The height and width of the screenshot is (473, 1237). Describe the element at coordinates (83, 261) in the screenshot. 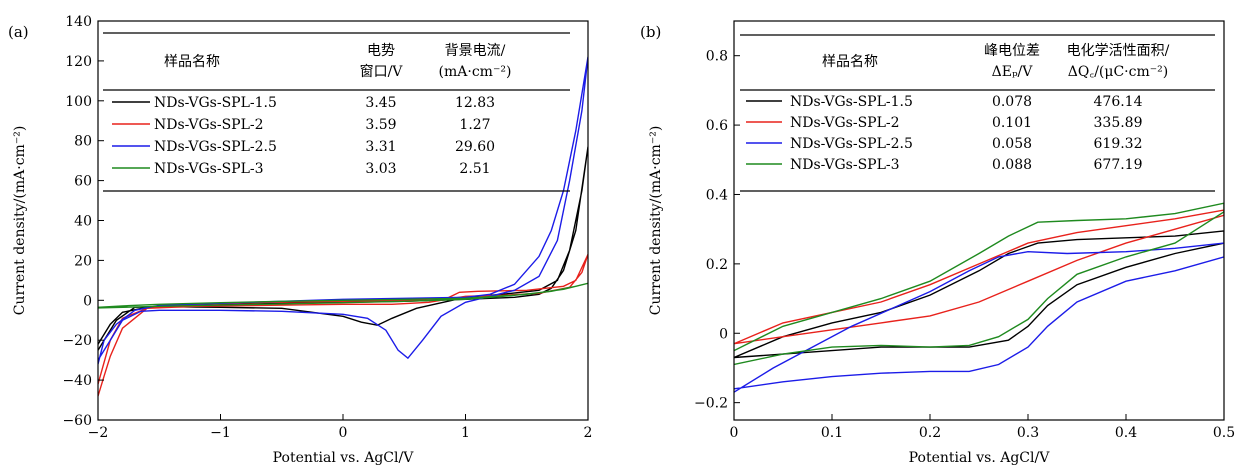

I see `y-tick-label: 20` at that location.